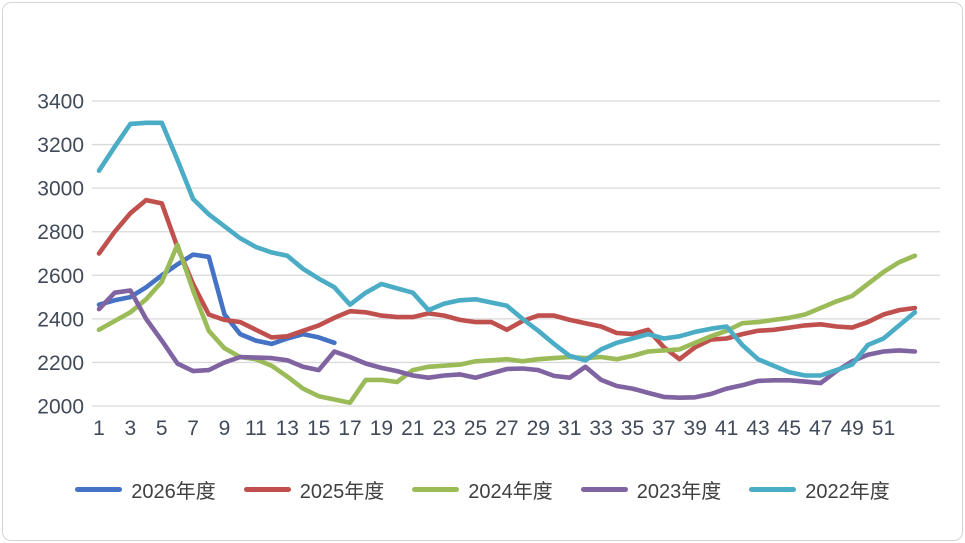 The height and width of the screenshot is (543, 965). What do you see at coordinates (444, 428) in the screenshot?
I see `x-axis-tick-label: 23` at bounding box center [444, 428].